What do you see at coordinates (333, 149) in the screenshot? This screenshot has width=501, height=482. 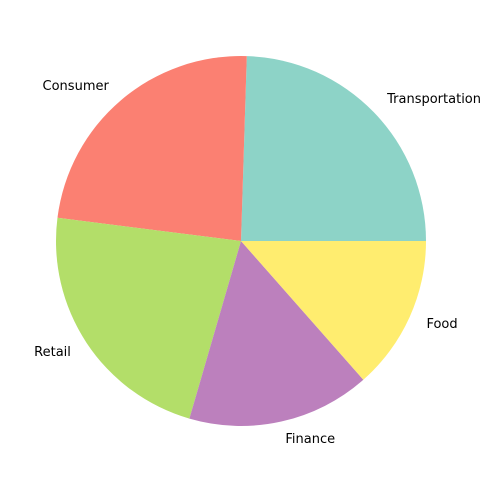 I see `pie-slice-transportation` at bounding box center [333, 149].